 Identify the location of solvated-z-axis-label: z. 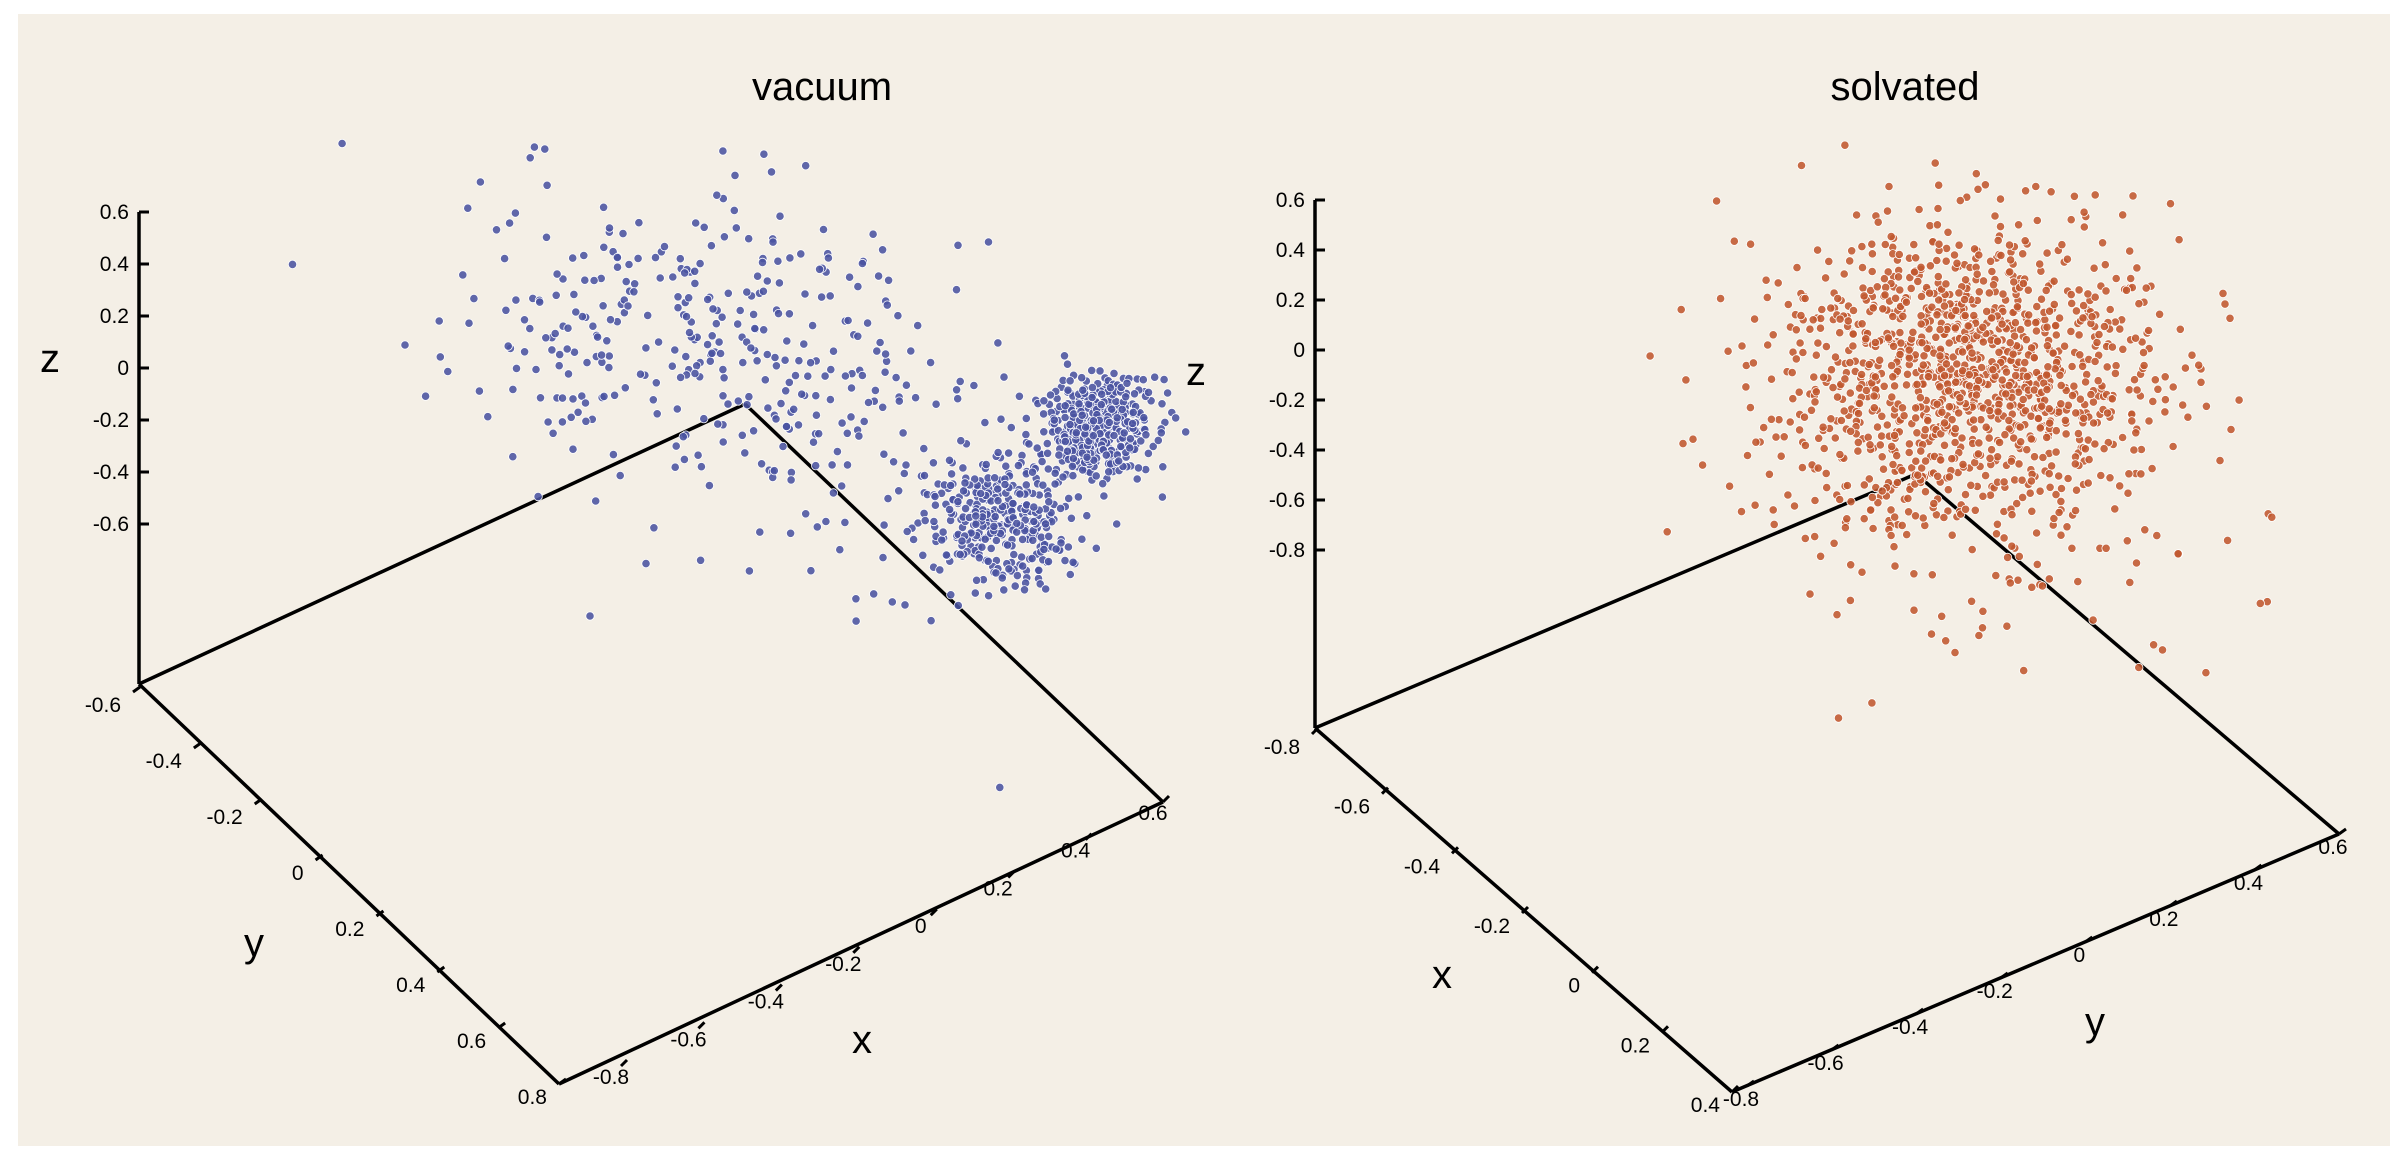
(1196, 372).